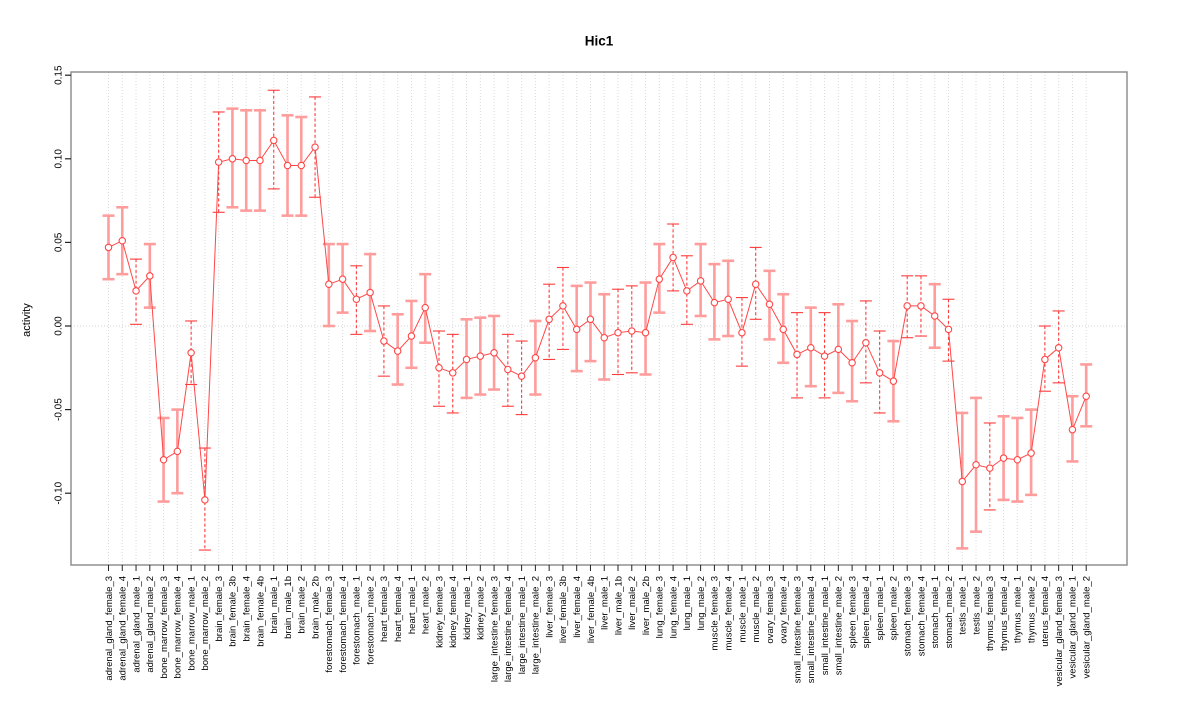 Image resolution: width=1200 pixels, height=720 pixels. I want to click on x-tick-label: stomach_female_4, so click(921, 616).